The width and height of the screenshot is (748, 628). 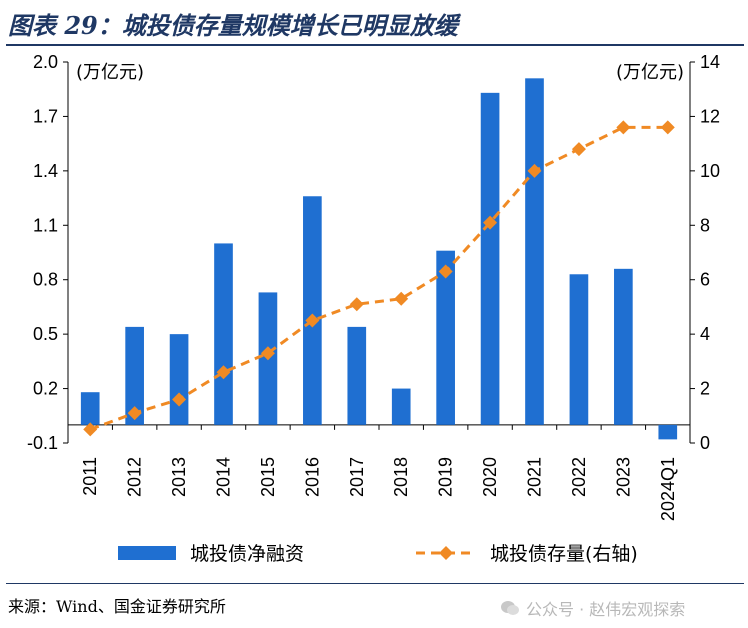 I want to click on y-right-unit: (万亿元), so click(x=650, y=72).